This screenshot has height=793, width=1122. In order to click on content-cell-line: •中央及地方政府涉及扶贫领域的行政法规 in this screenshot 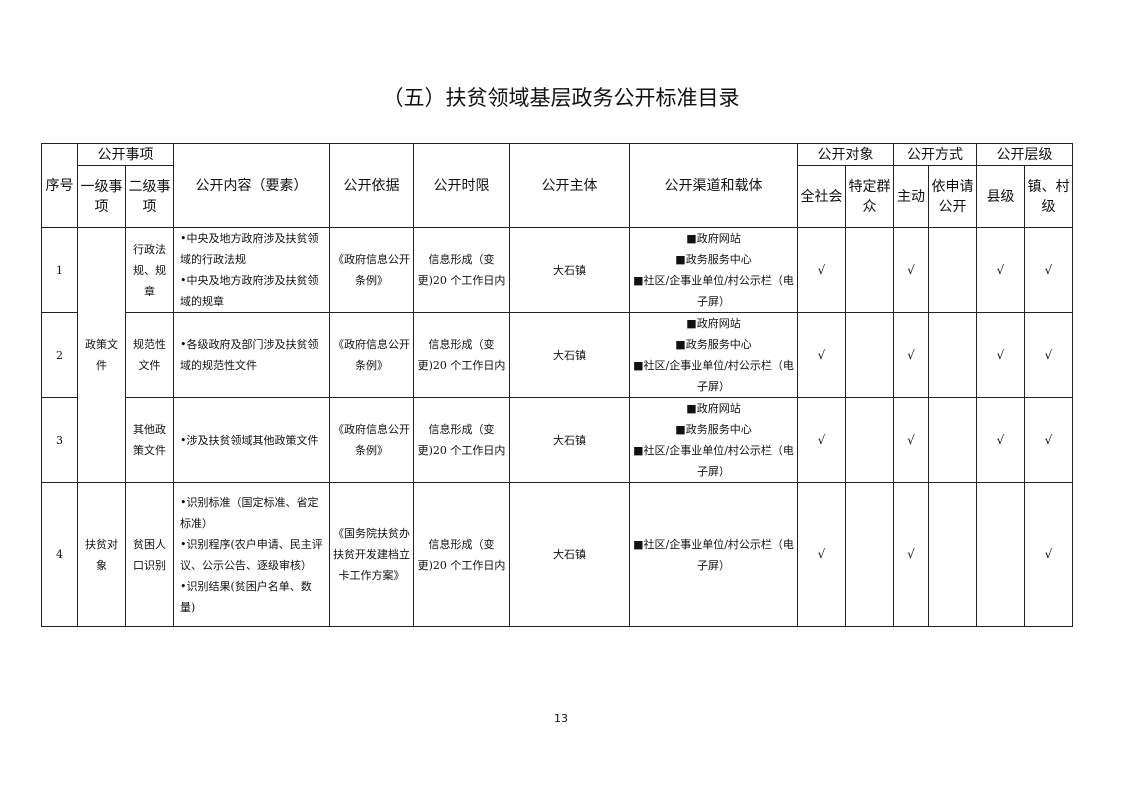, I will do `click(249, 249)`.